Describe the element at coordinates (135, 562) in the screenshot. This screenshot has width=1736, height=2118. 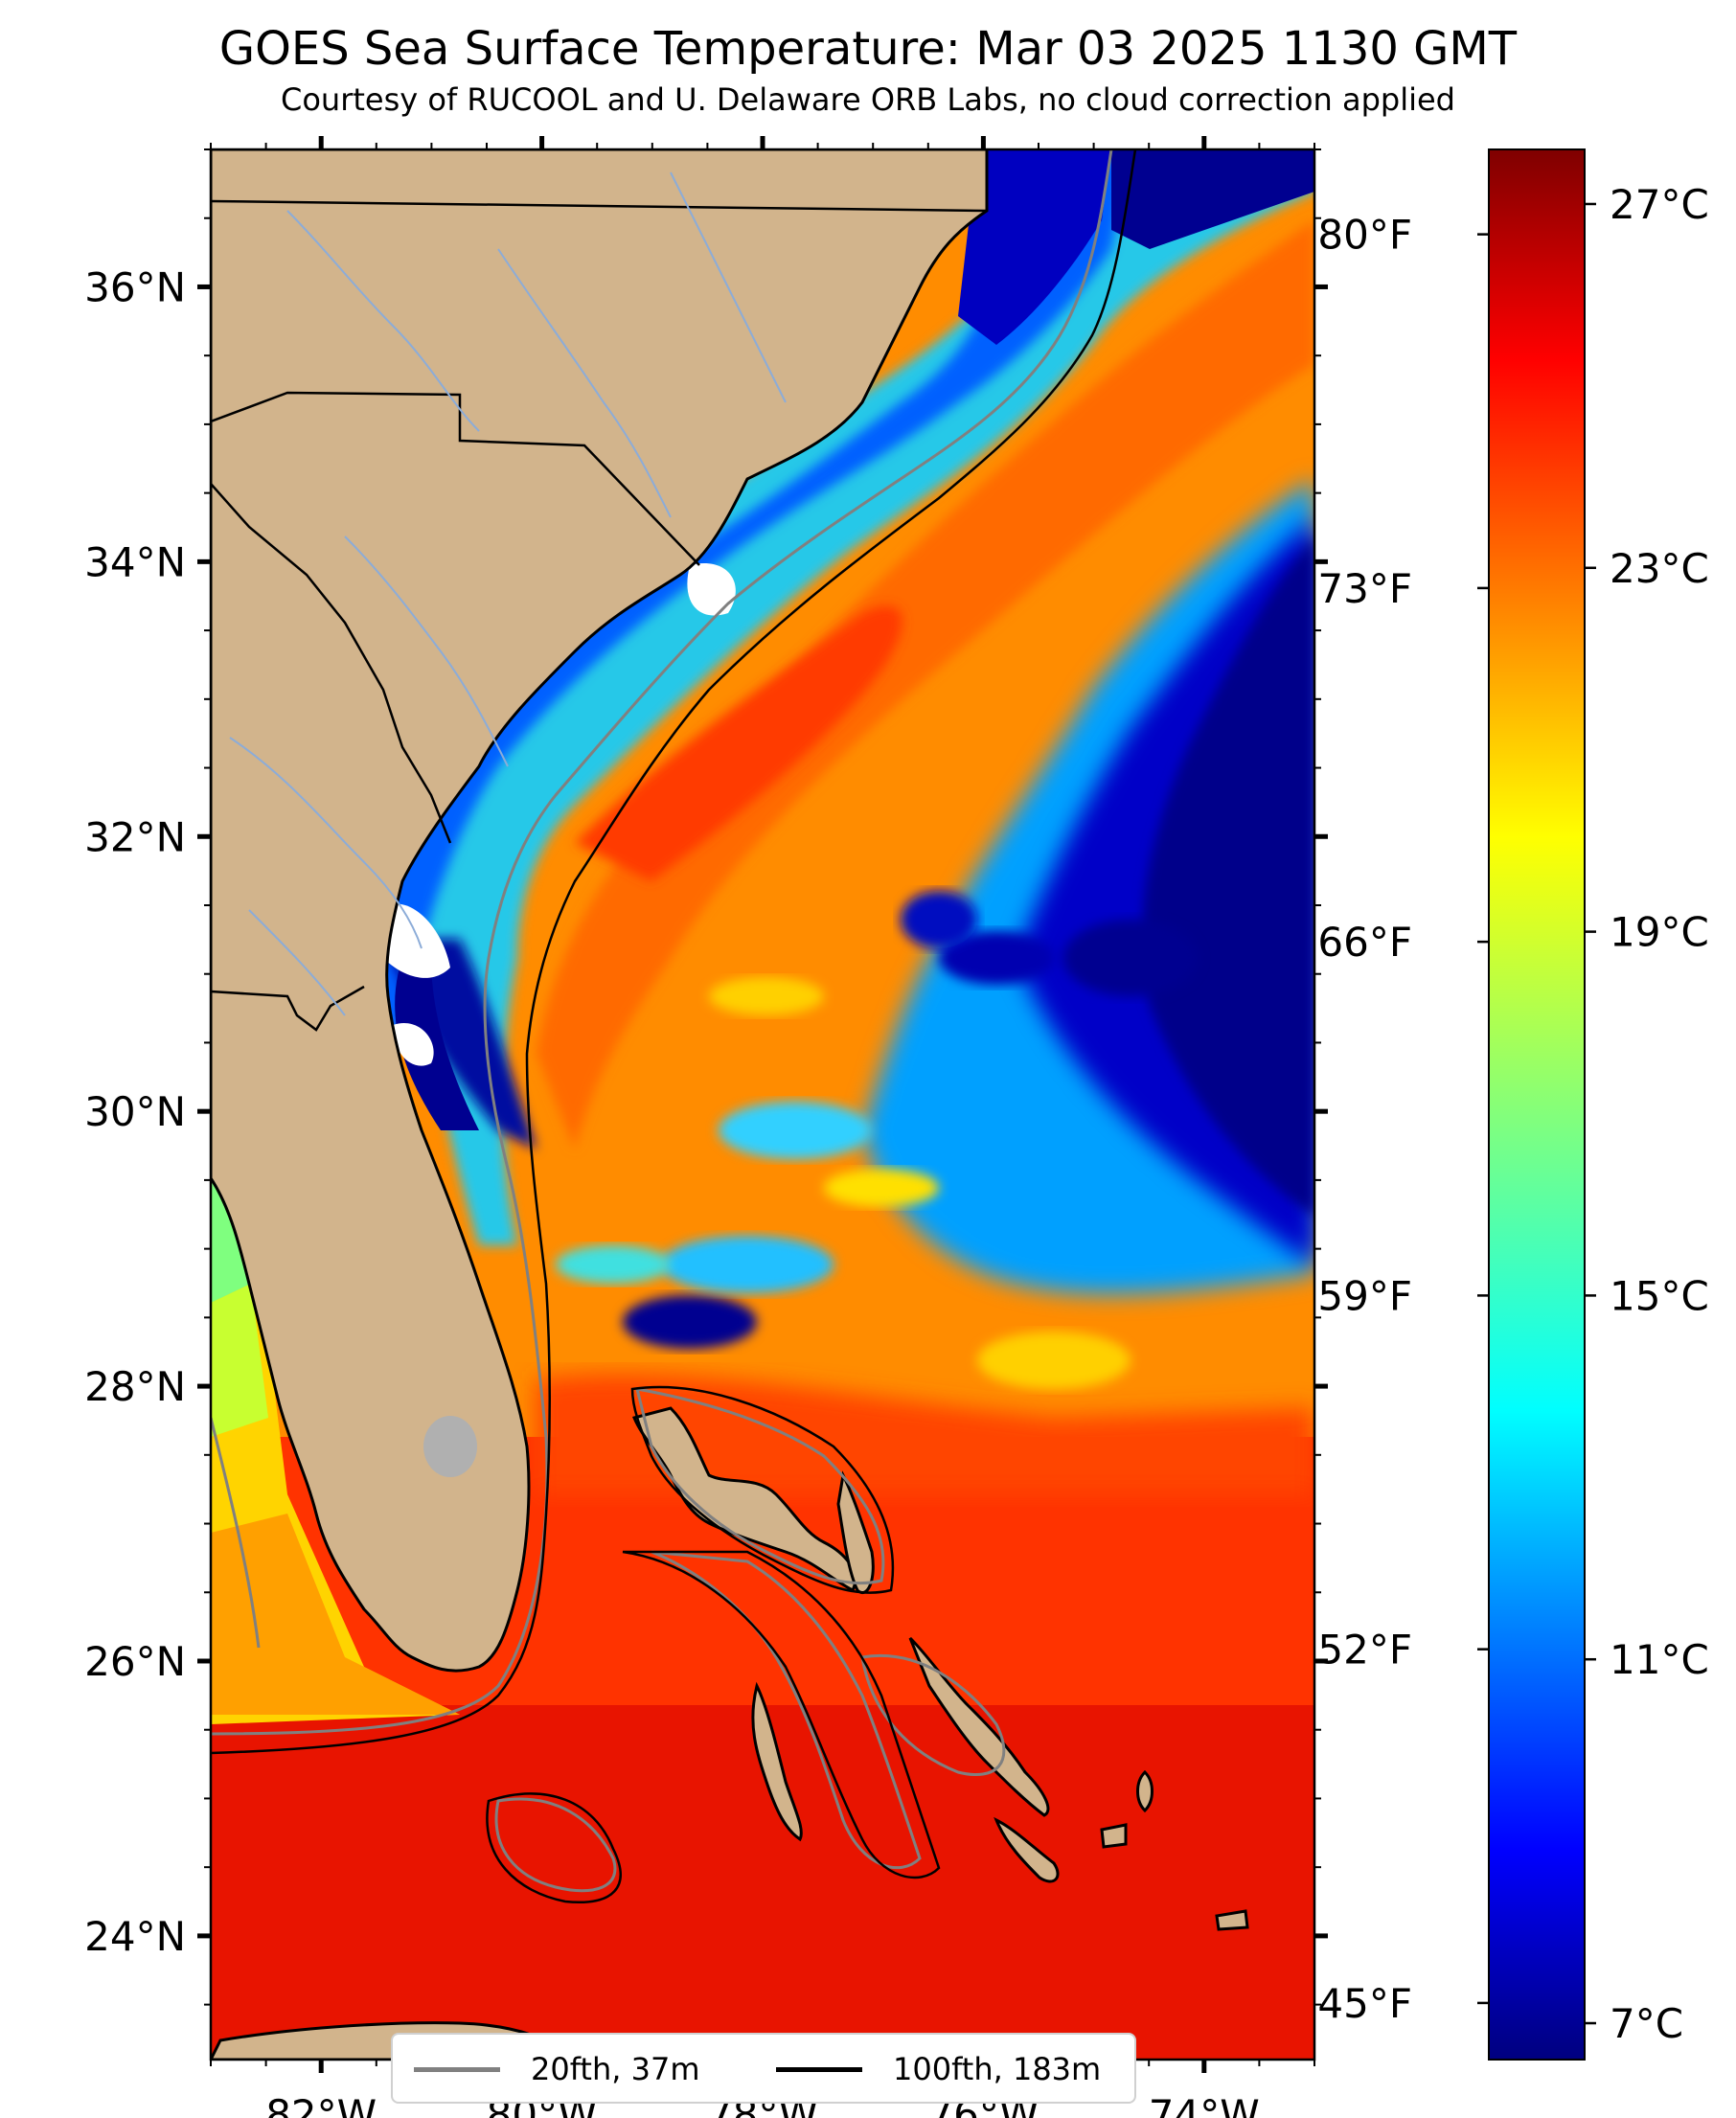
I see `lat-tick-label: 34°N` at that location.